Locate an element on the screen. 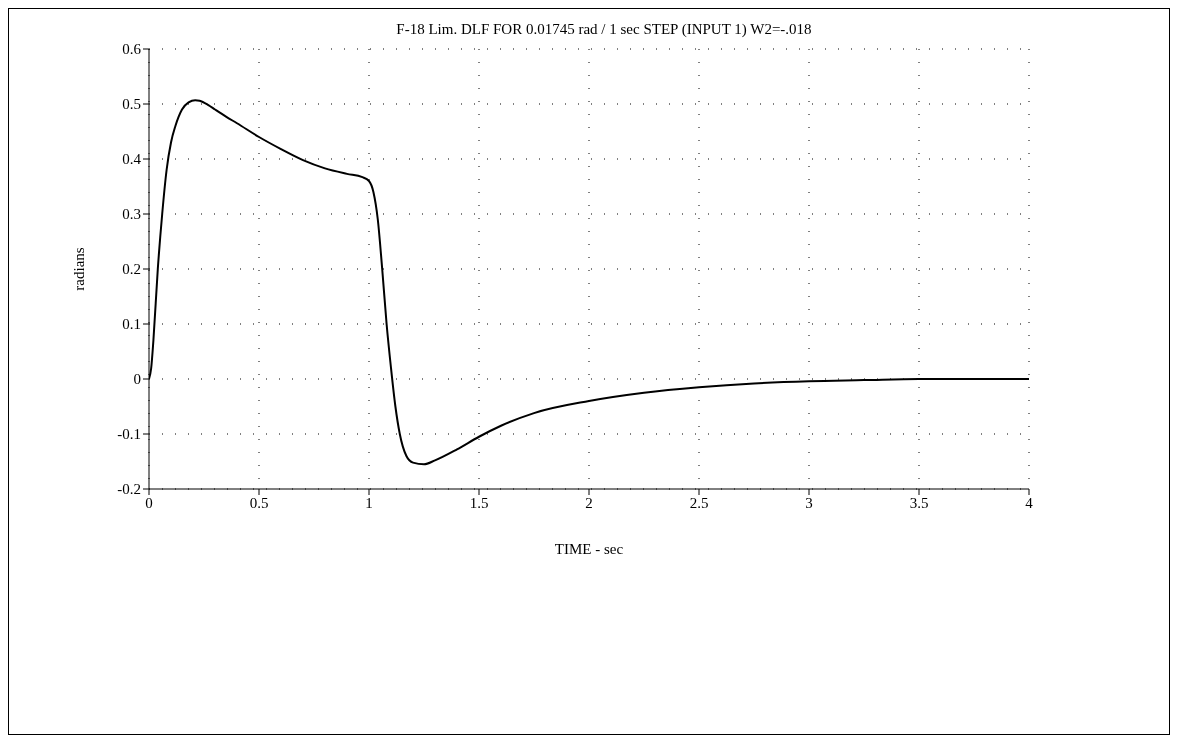 Image resolution: width=1183 pixels, height=747 pixels. x-tick-label: 2.5 is located at coordinates (699, 502).